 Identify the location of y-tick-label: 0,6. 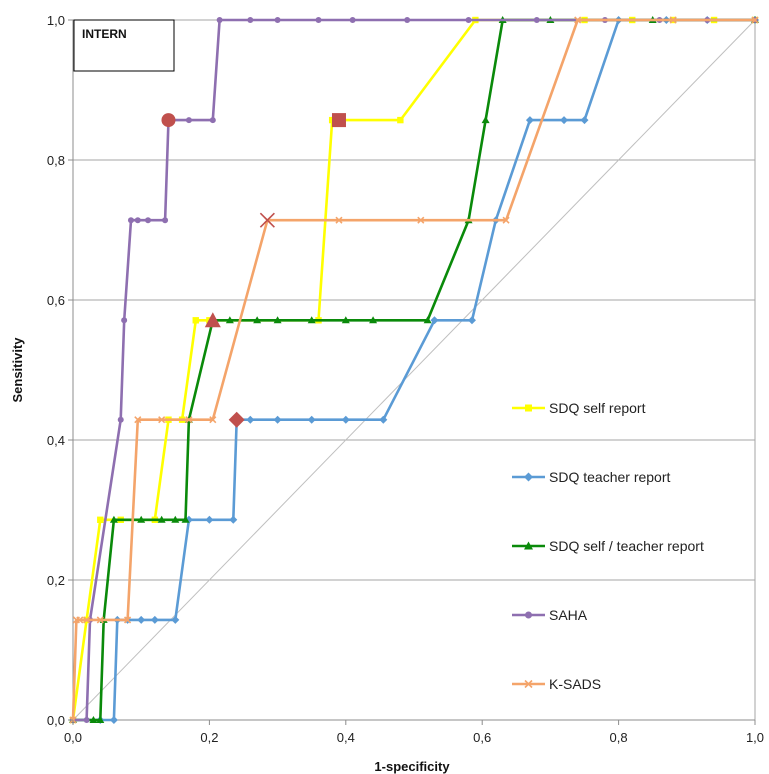
(56, 300).